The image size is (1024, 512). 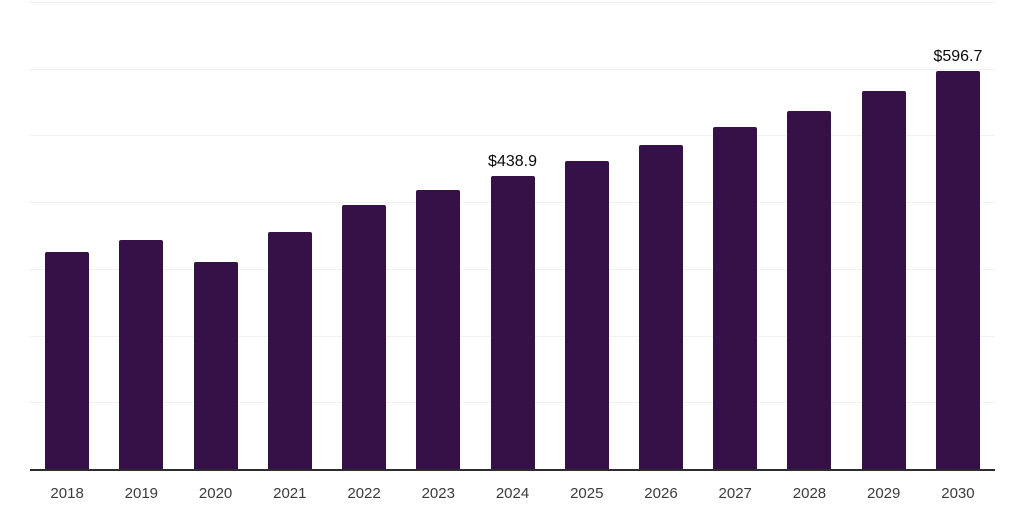 I want to click on bar-2028, so click(x=809, y=289).